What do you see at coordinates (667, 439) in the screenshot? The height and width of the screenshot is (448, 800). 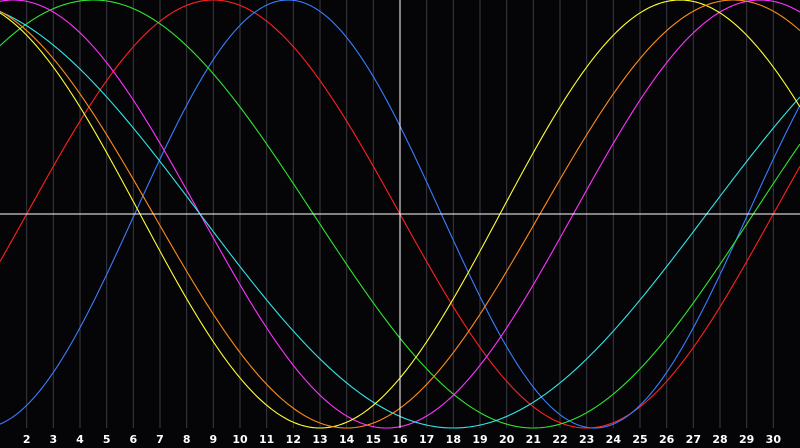 I see `x-tick-label: 26` at bounding box center [667, 439].